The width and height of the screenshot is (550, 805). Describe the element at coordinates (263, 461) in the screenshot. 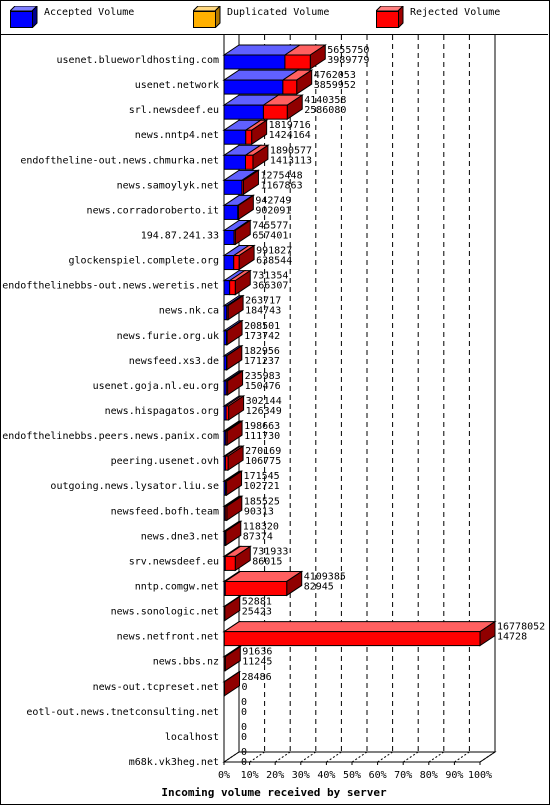

I see `value-label-accepted: 106775` at that location.